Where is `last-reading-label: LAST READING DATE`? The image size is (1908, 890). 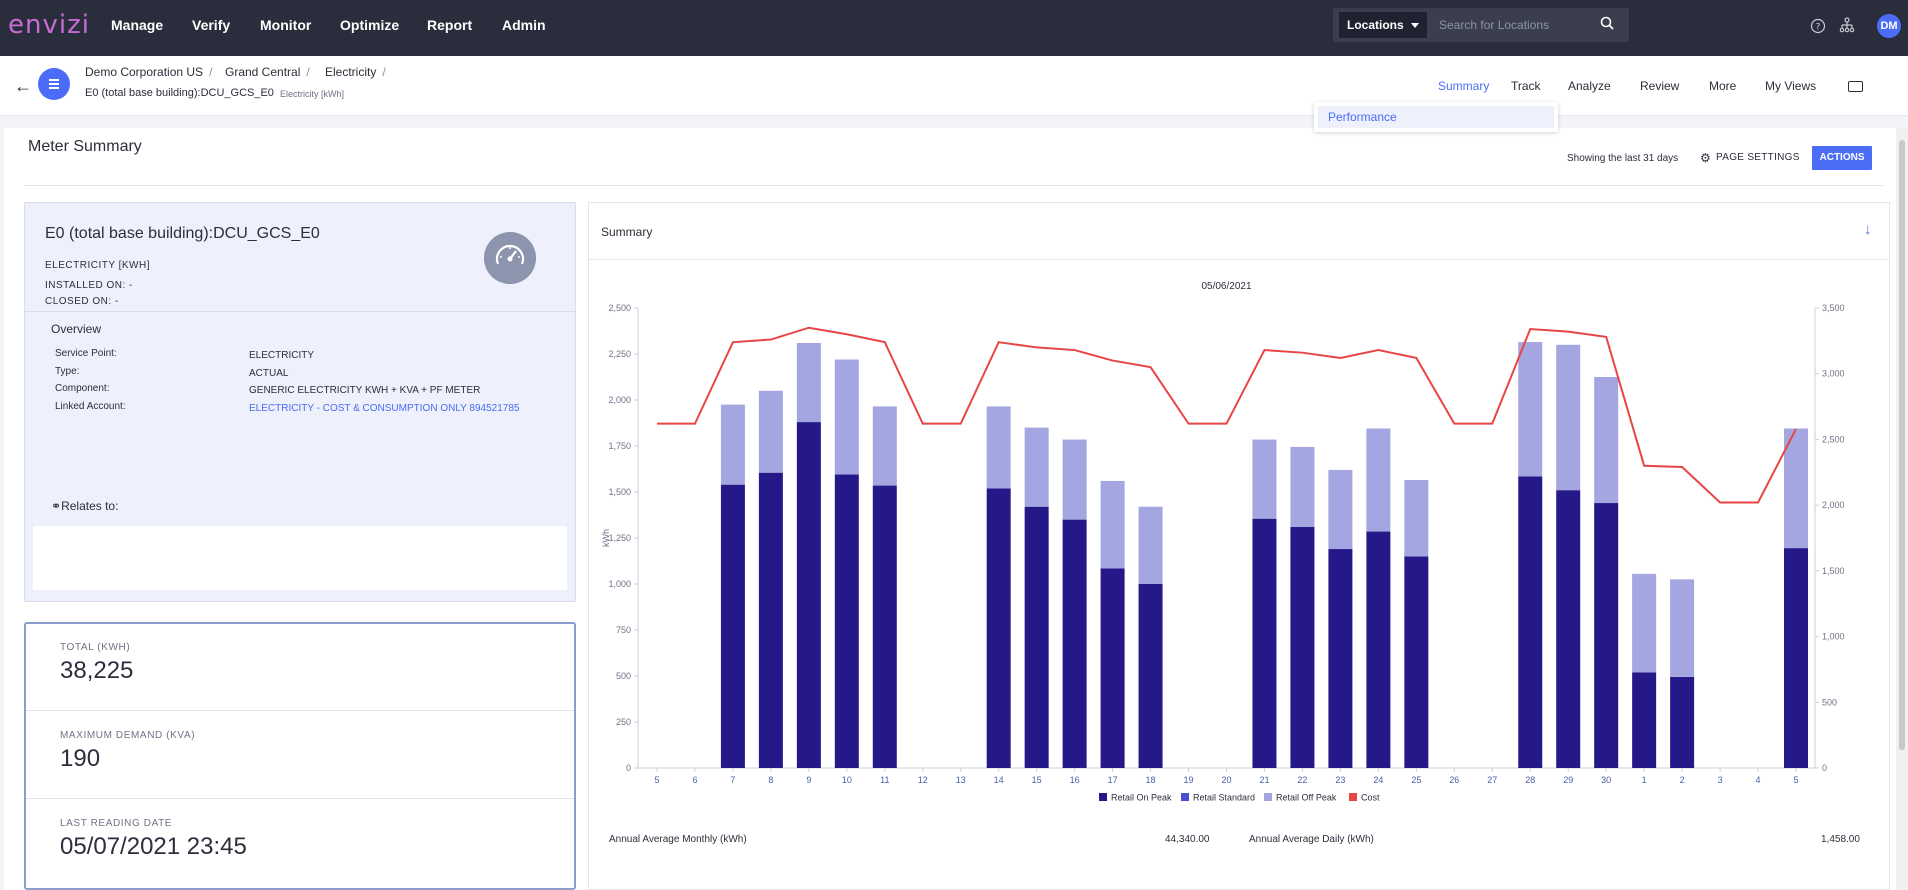
last-reading-label: LAST READING DATE is located at coordinates (116, 823).